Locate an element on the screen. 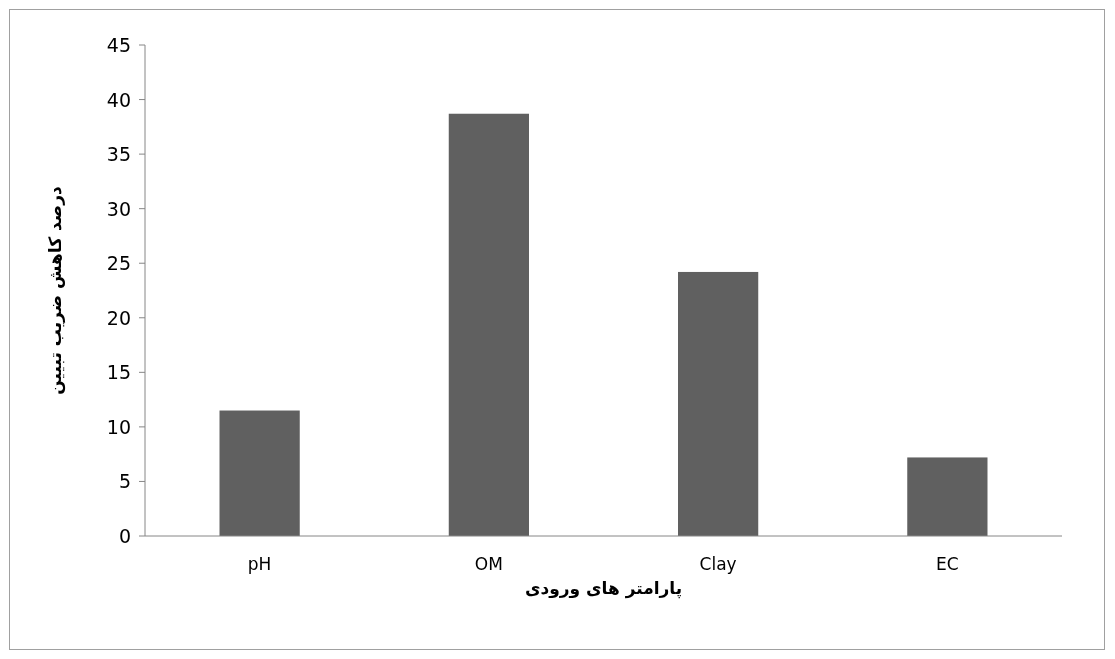 The width and height of the screenshot is (1115, 659). y-tick-label: 40 is located at coordinates (118, 99).